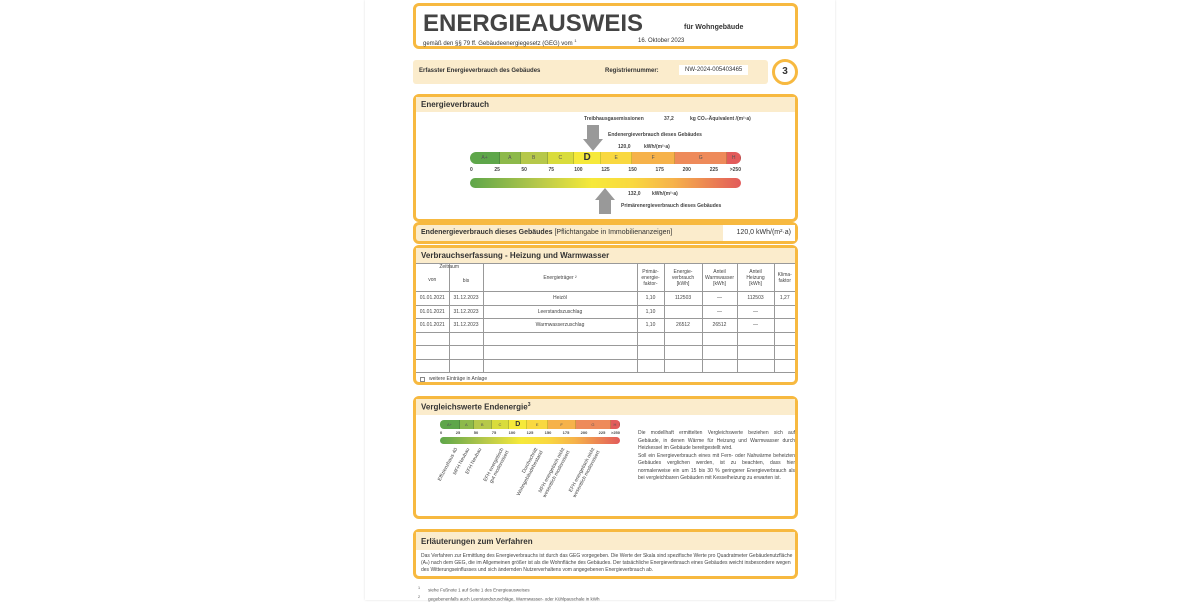 This screenshot has width=1200, height=602. I want to click on explanation-title: Erläuterungen zum Verfahren, so click(605, 541).